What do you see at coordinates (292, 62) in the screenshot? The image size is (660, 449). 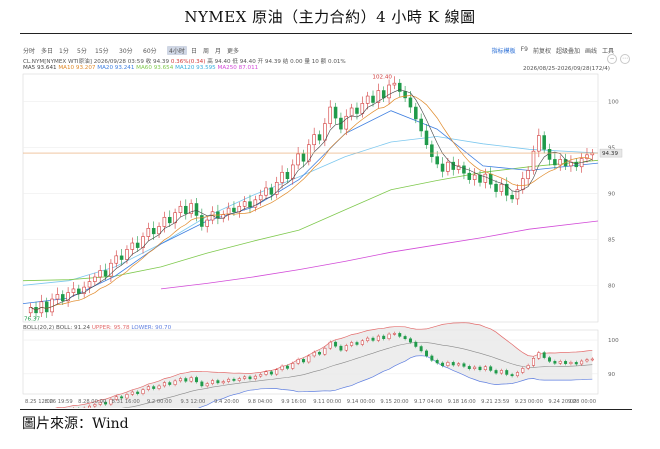 I see `info-settle: 结 0.00` at bounding box center [292, 62].